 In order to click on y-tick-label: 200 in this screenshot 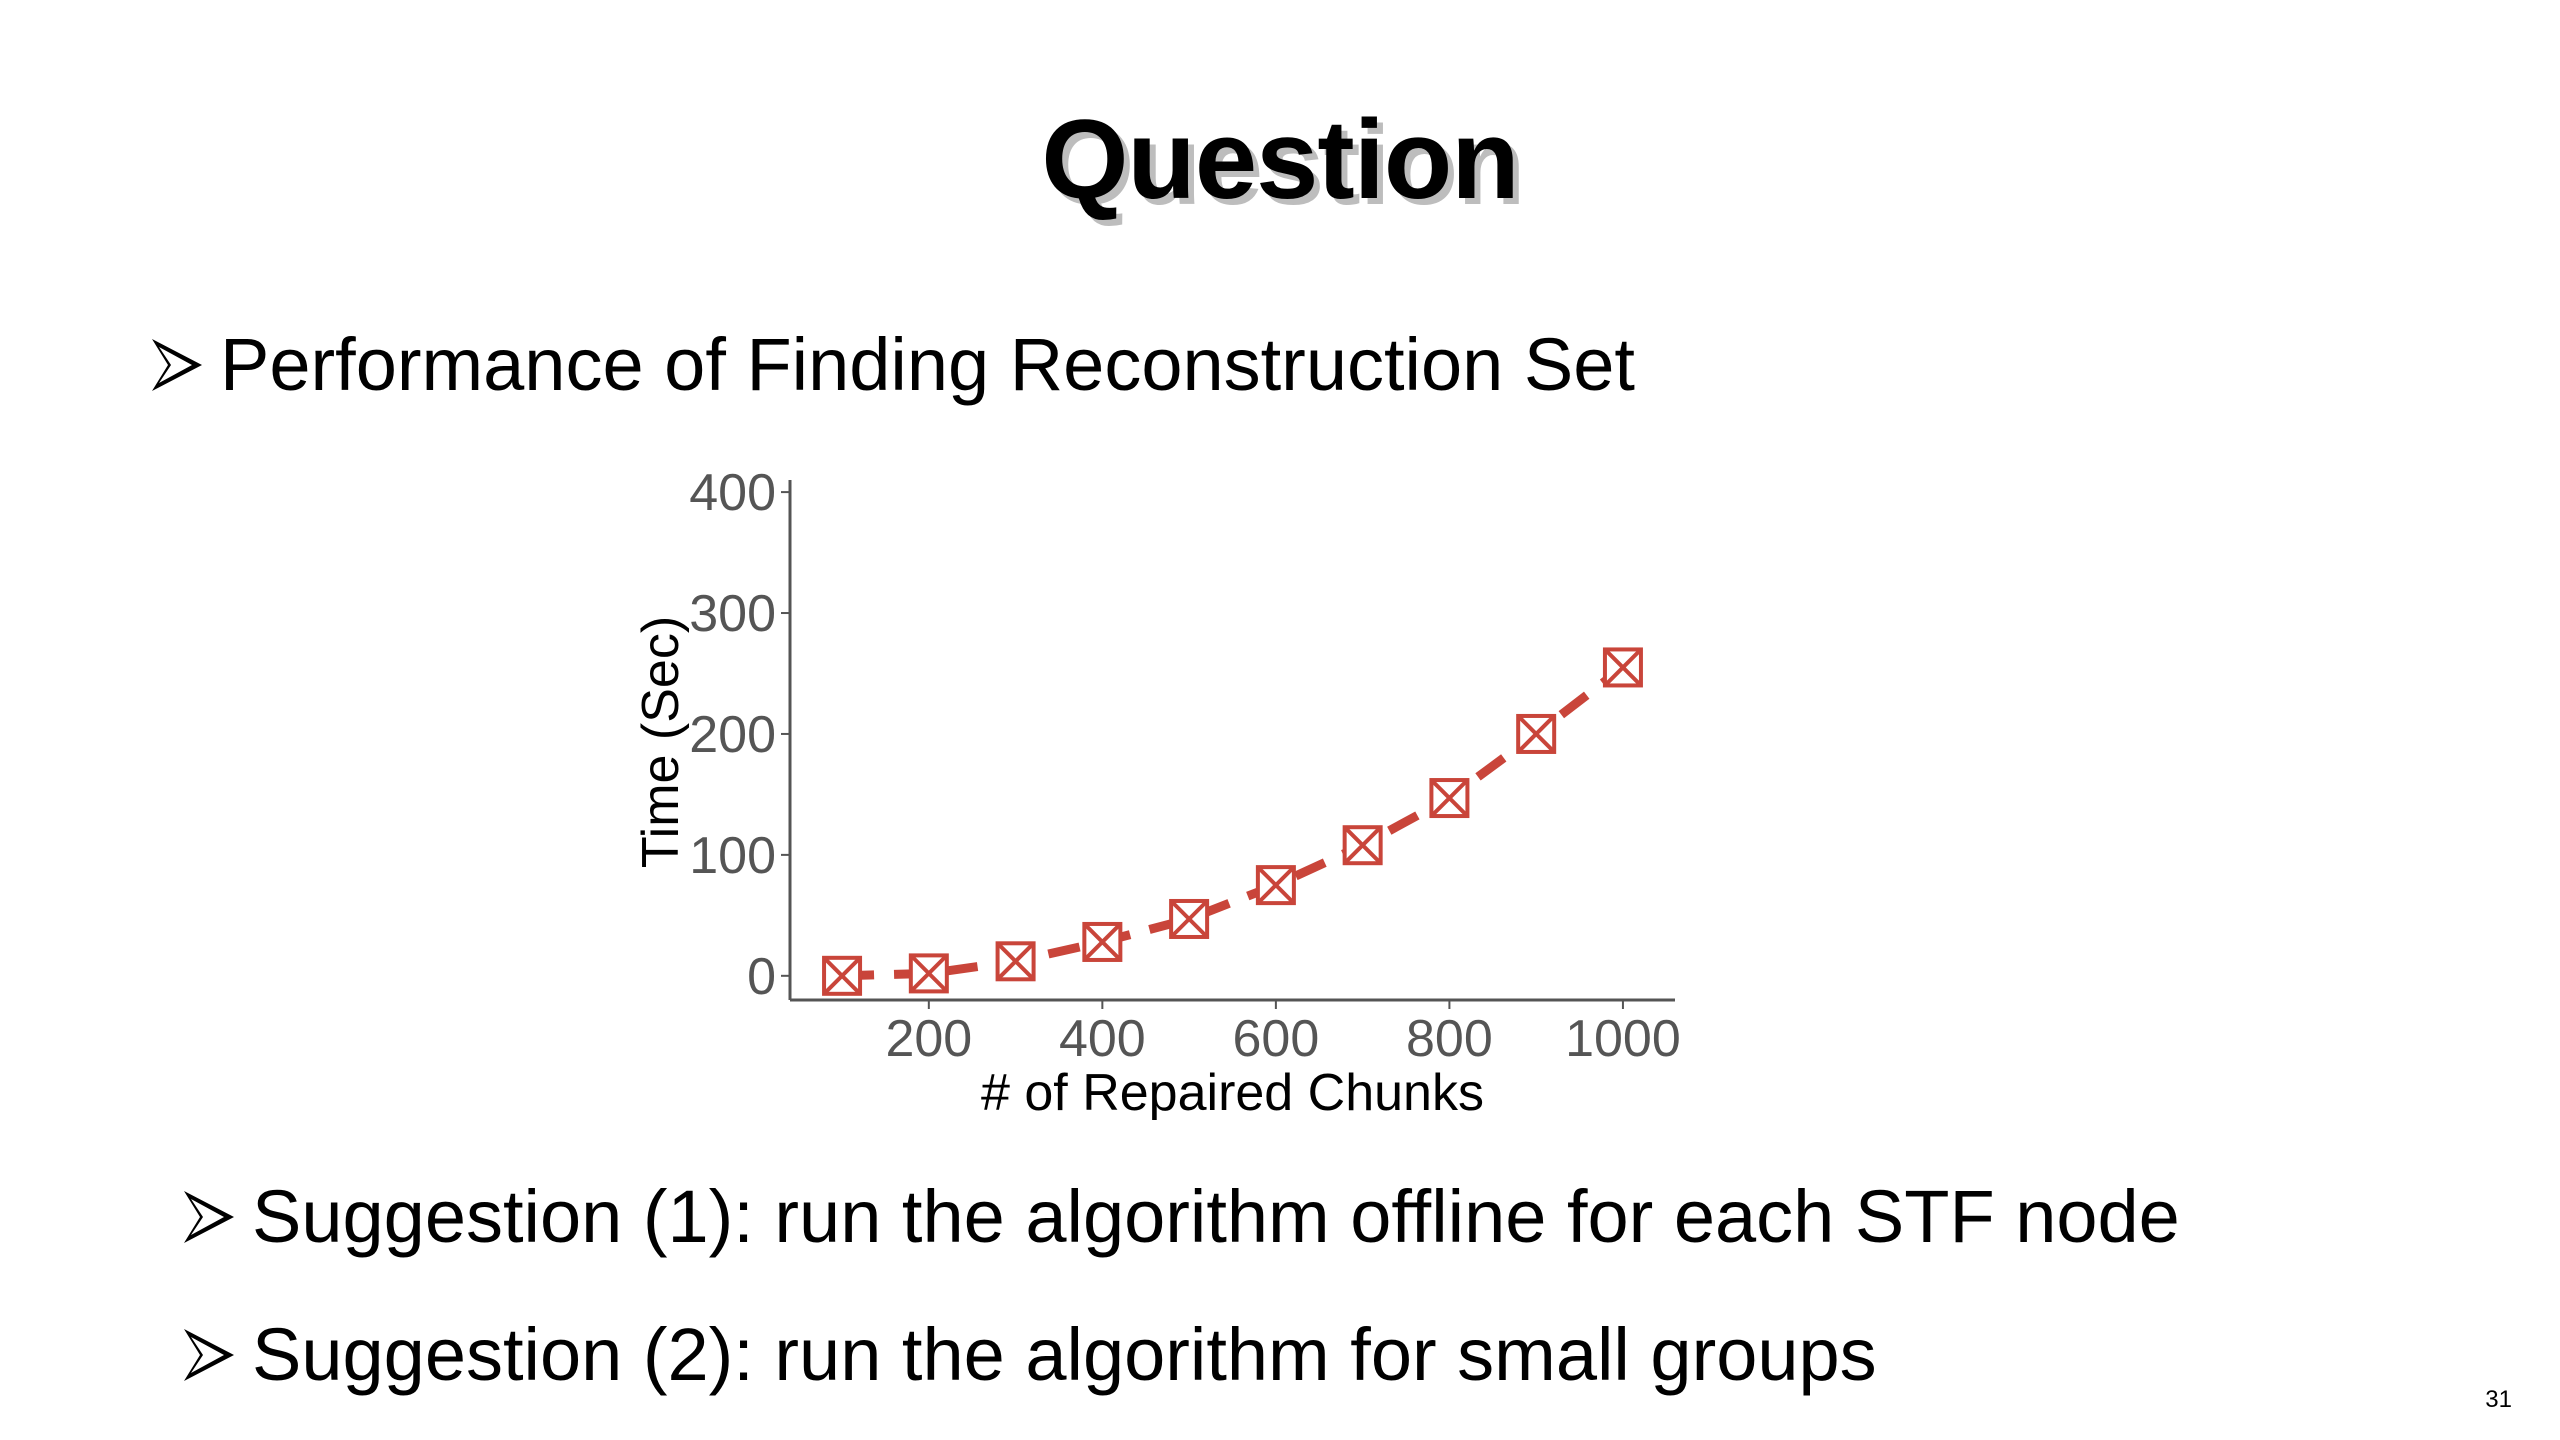, I will do `click(732, 735)`.